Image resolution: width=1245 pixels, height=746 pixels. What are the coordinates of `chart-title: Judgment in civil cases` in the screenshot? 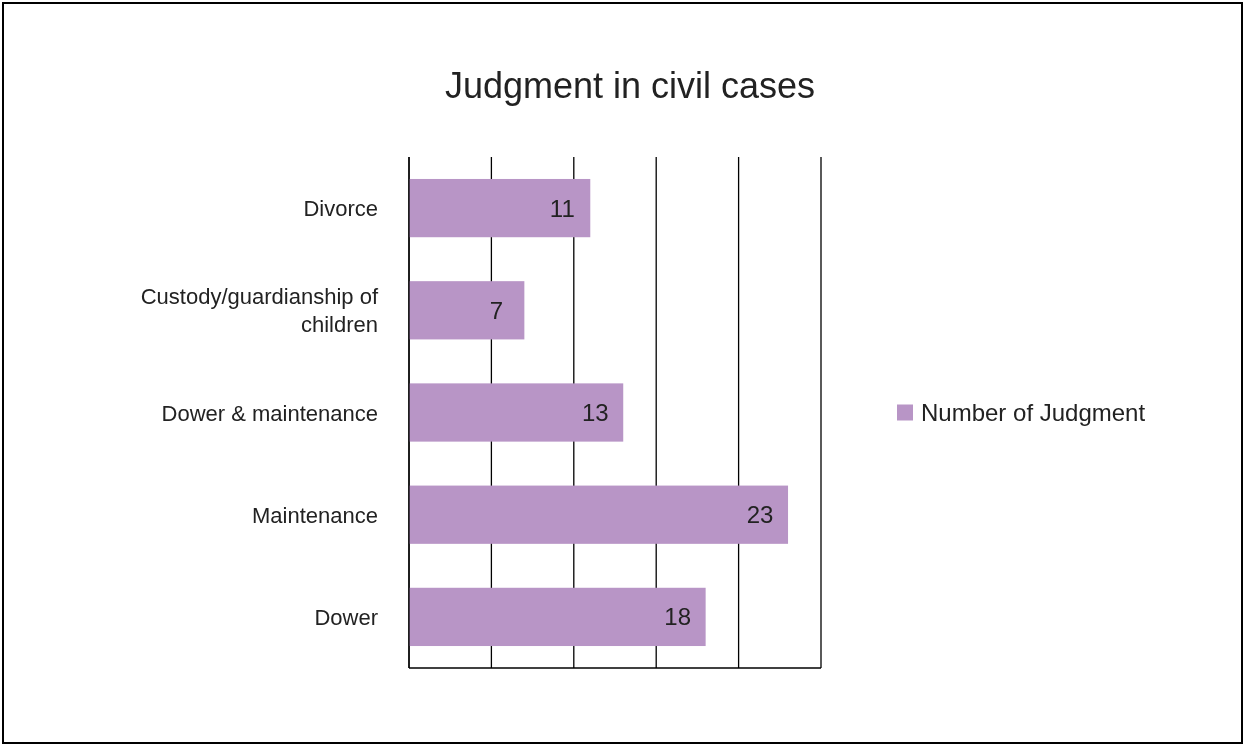 It's located at (630, 85).